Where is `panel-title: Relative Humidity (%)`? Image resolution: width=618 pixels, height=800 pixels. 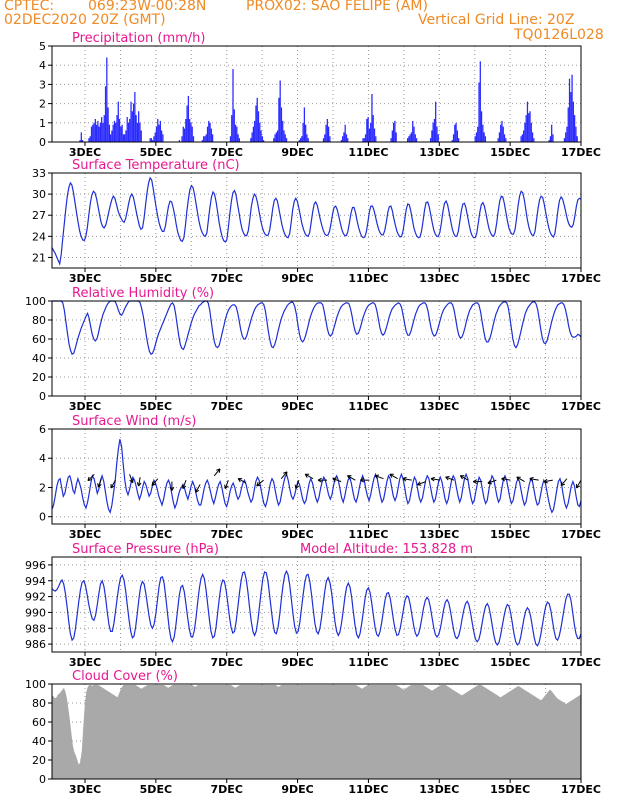 panel-title: Relative Humidity (%) is located at coordinates (143, 293).